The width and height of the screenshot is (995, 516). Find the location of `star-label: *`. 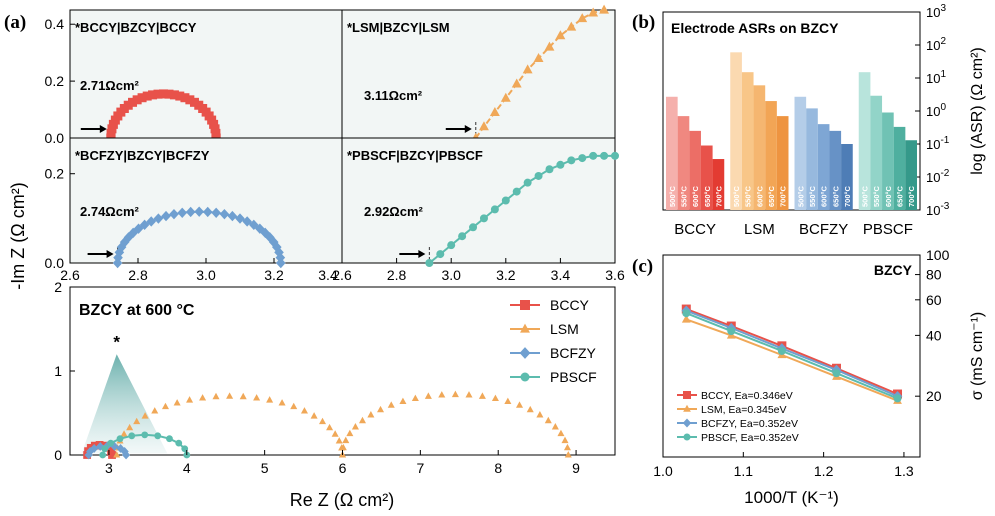

star-label: * is located at coordinates (116, 341).